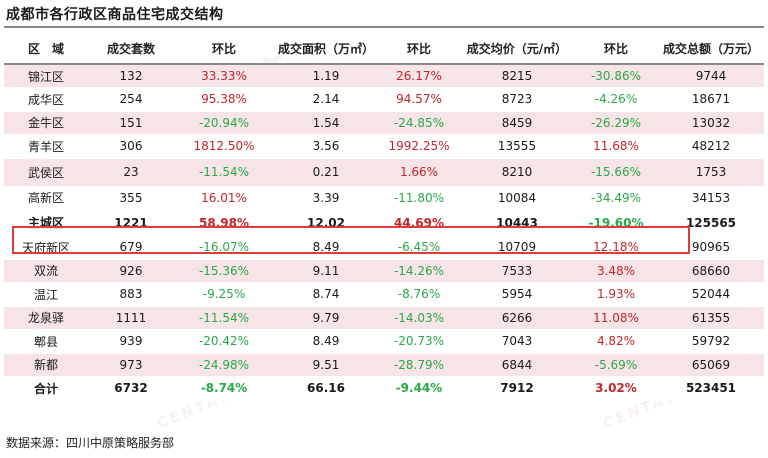 This screenshot has height=458, width=768. I want to click on cell-avg-price: 7912, so click(517, 388).